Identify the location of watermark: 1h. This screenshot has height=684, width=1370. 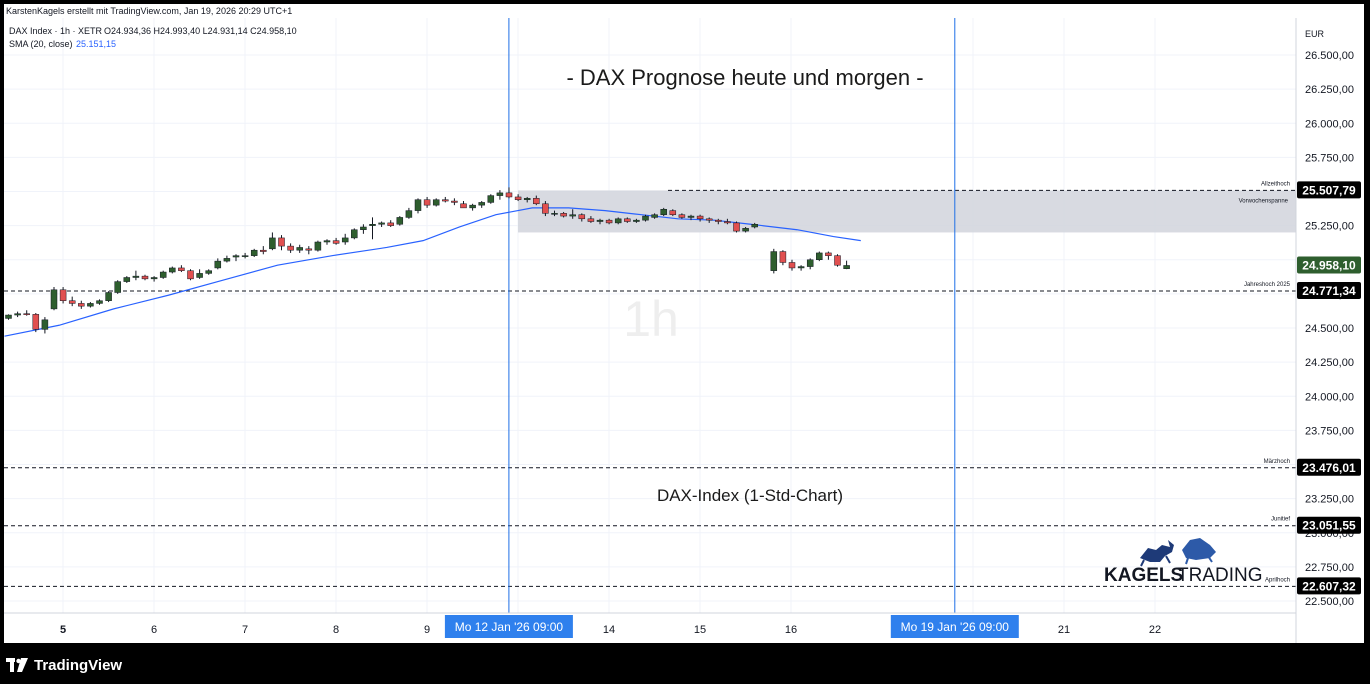
(651, 319).